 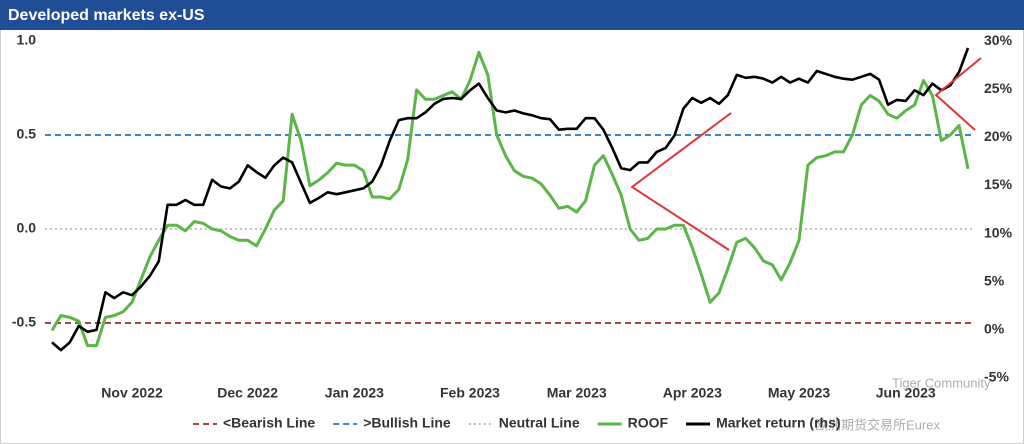 I want to click on x-tick-label: Jun 2023, so click(x=906, y=393).